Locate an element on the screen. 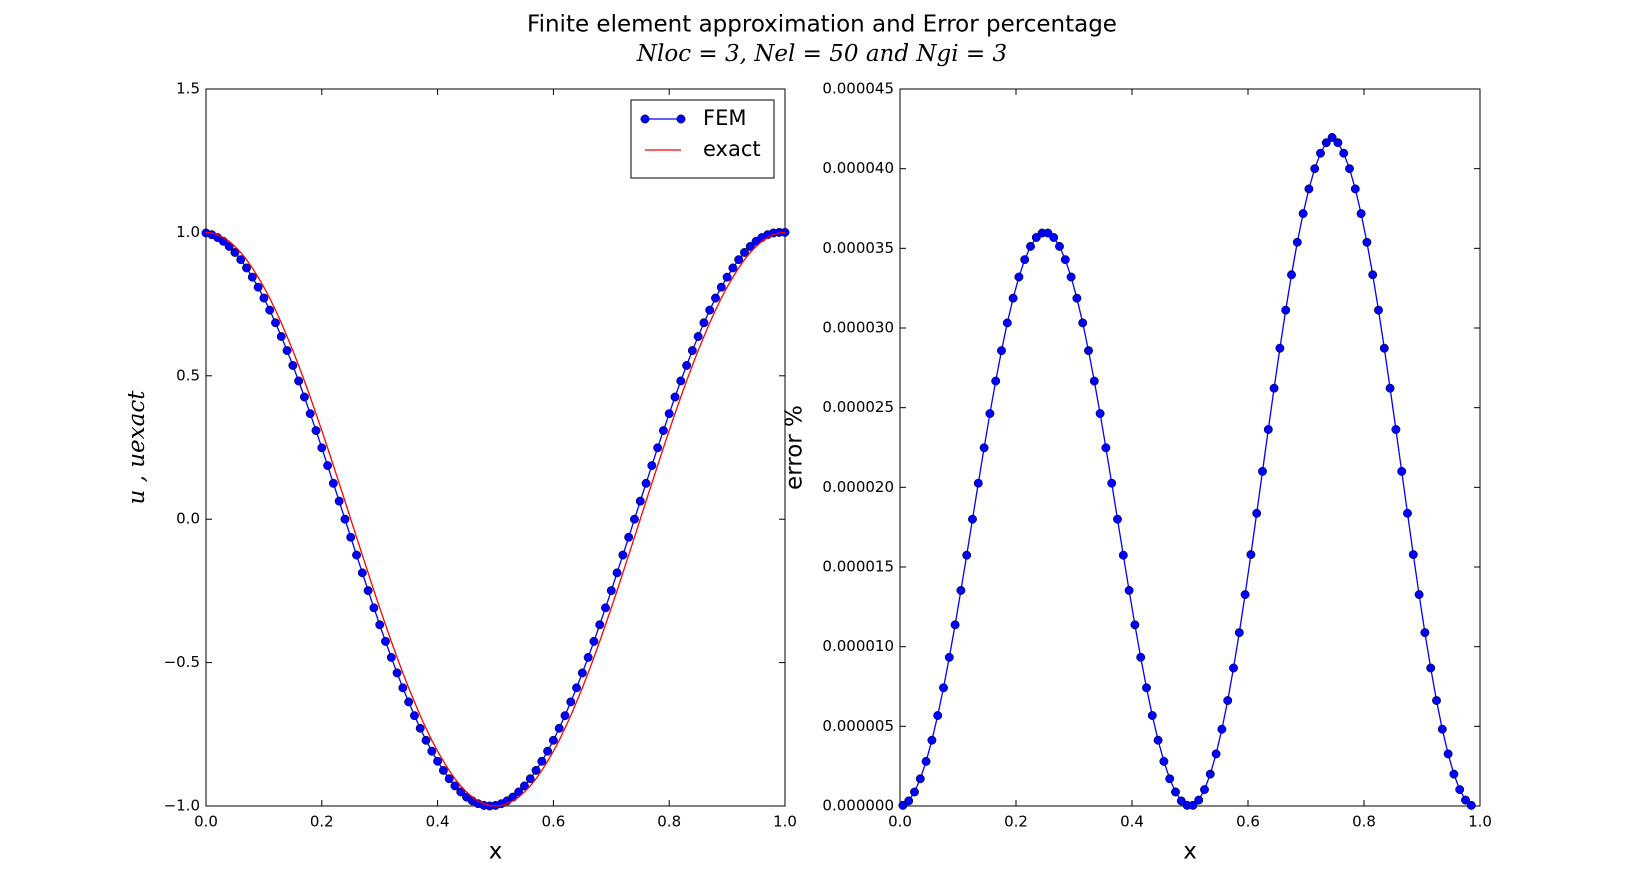 This screenshot has width=1626, height=887. y-tick-label: 0.000045 is located at coordinates (858, 89).